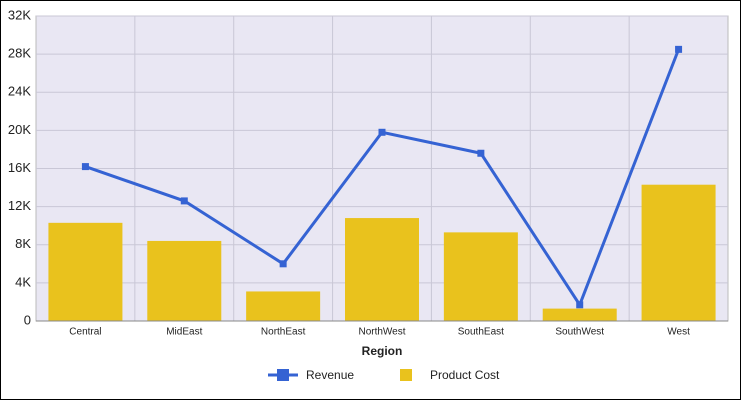 The width and height of the screenshot is (741, 400). What do you see at coordinates (678, 332) in the screenshot?
I see `x-tick-label: West` at bounding box center [678, 332].